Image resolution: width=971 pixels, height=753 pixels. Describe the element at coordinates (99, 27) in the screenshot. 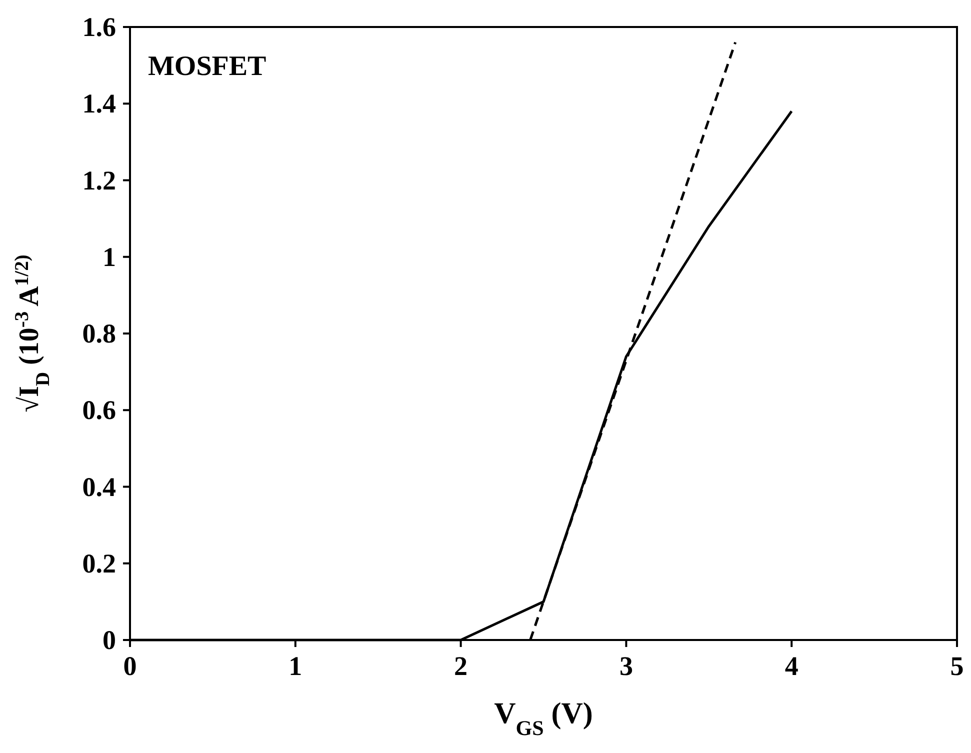

I see `y-tick-label: 1.6` at that location.